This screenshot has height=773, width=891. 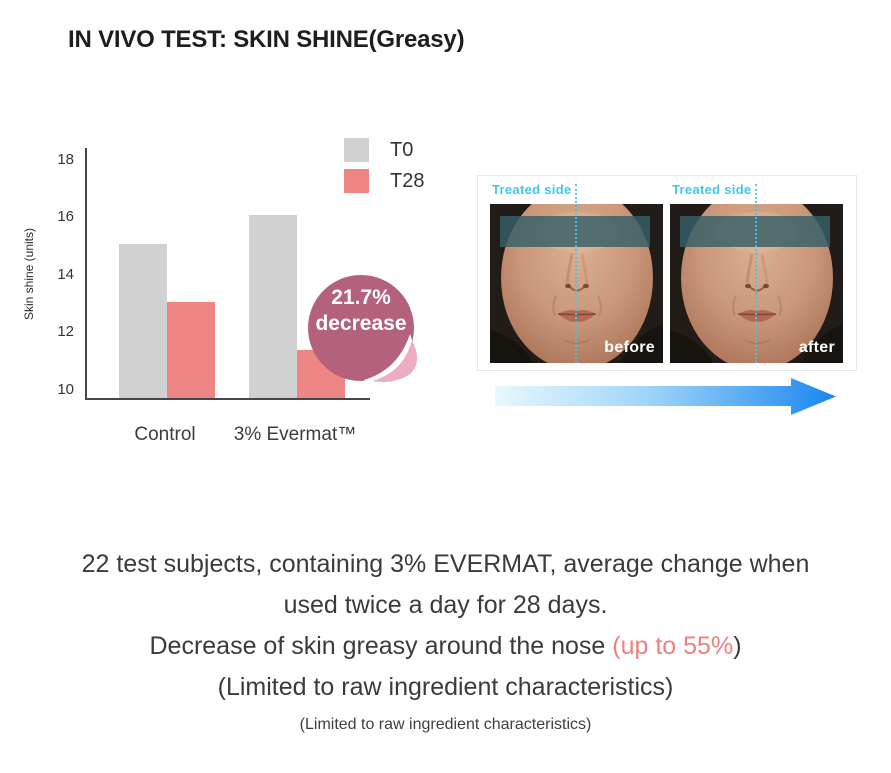 I want to click on legend-item-t0: T0, so click(x=384, y=150).